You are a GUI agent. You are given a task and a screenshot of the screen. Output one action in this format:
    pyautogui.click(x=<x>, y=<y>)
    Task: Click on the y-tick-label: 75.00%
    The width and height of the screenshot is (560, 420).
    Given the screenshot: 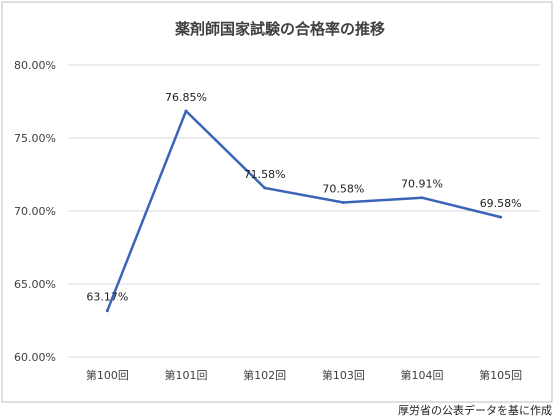 What is the action you would take?
    pyautogui.click(x=35, y=138)
    